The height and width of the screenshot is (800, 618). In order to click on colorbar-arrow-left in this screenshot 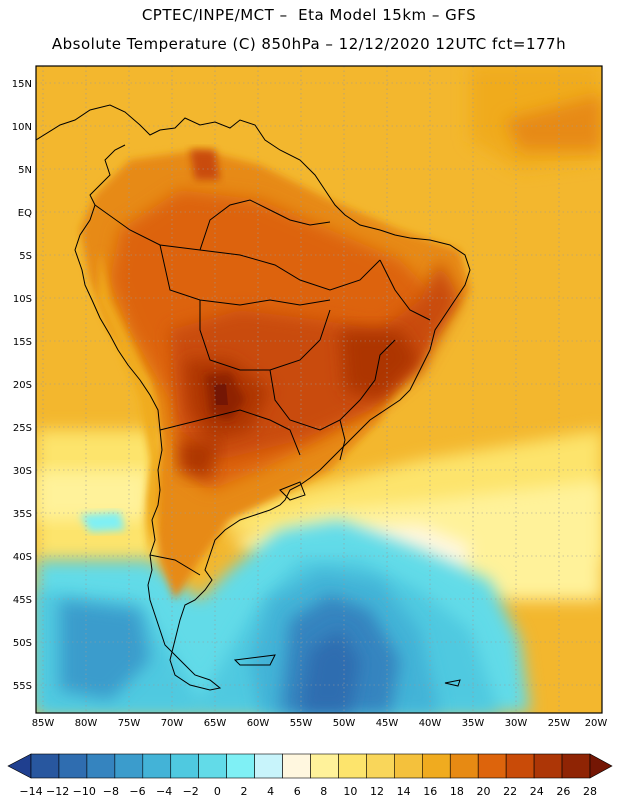, I will do `click(19, 766)`.